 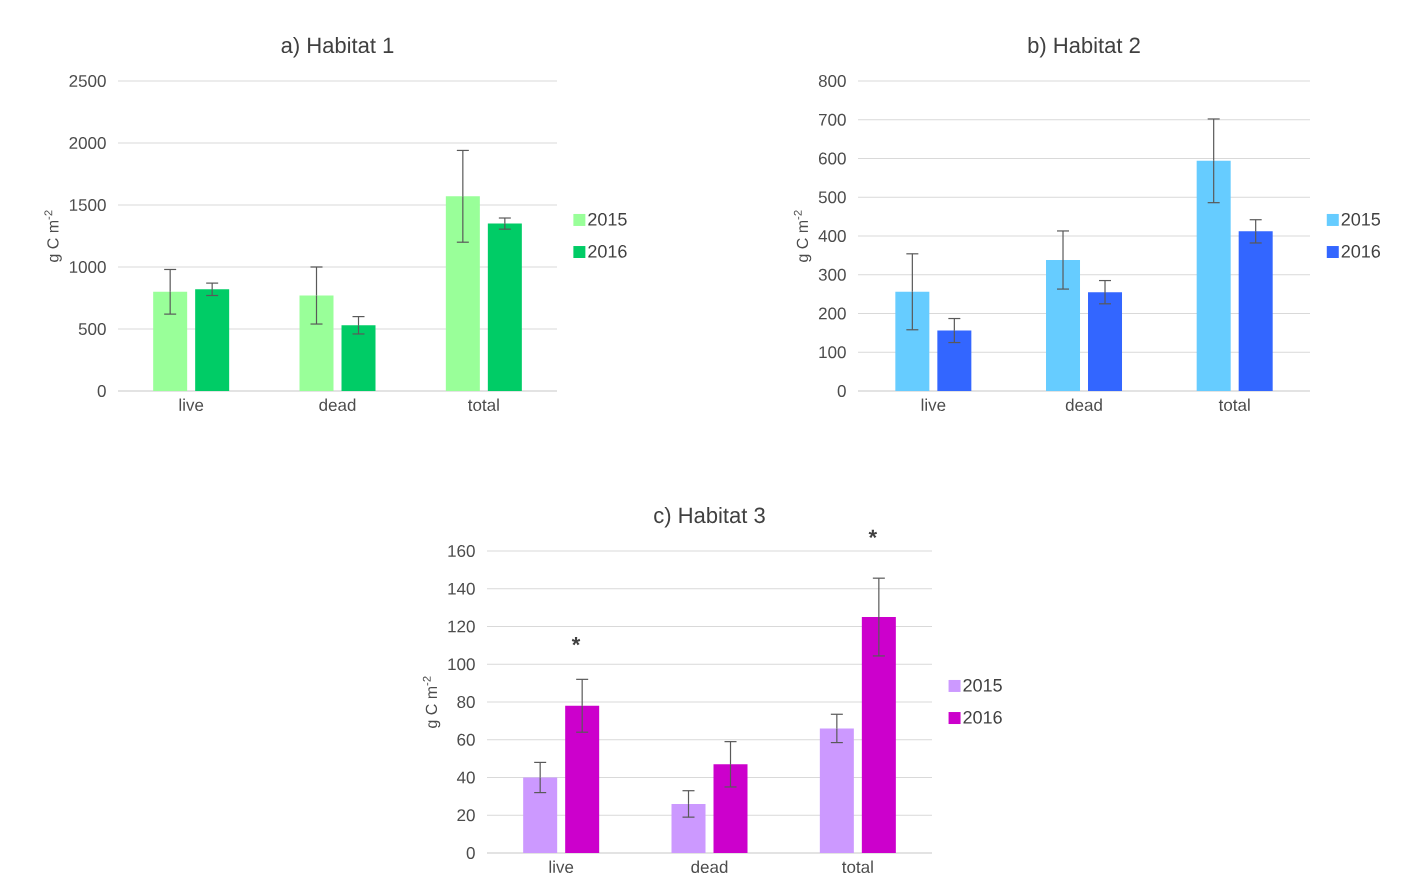 I want to click on chart-title: a) Habitat 1, so click(x=337, y=47).